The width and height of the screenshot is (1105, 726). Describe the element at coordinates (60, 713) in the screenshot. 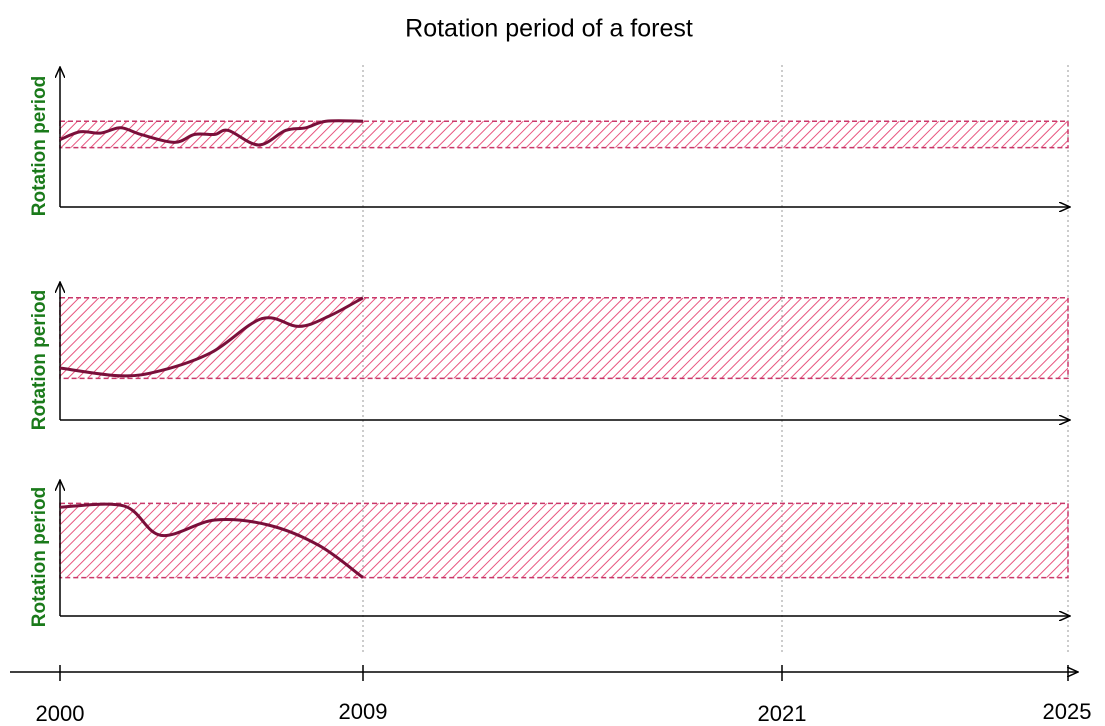

I see `x-tick-label: 2000` at that location.